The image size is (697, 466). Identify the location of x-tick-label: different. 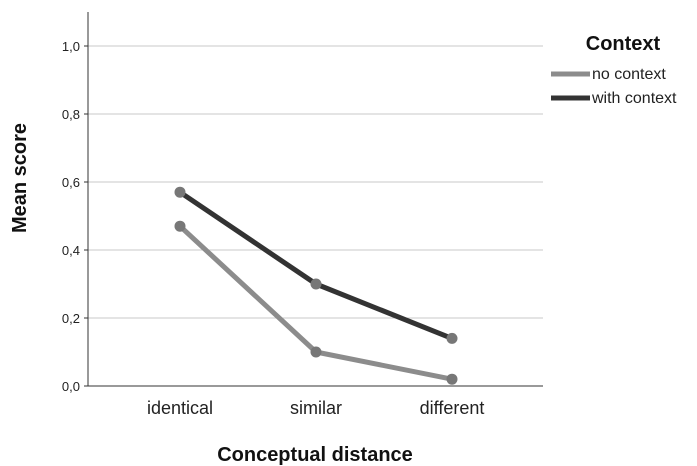
(452, 408).